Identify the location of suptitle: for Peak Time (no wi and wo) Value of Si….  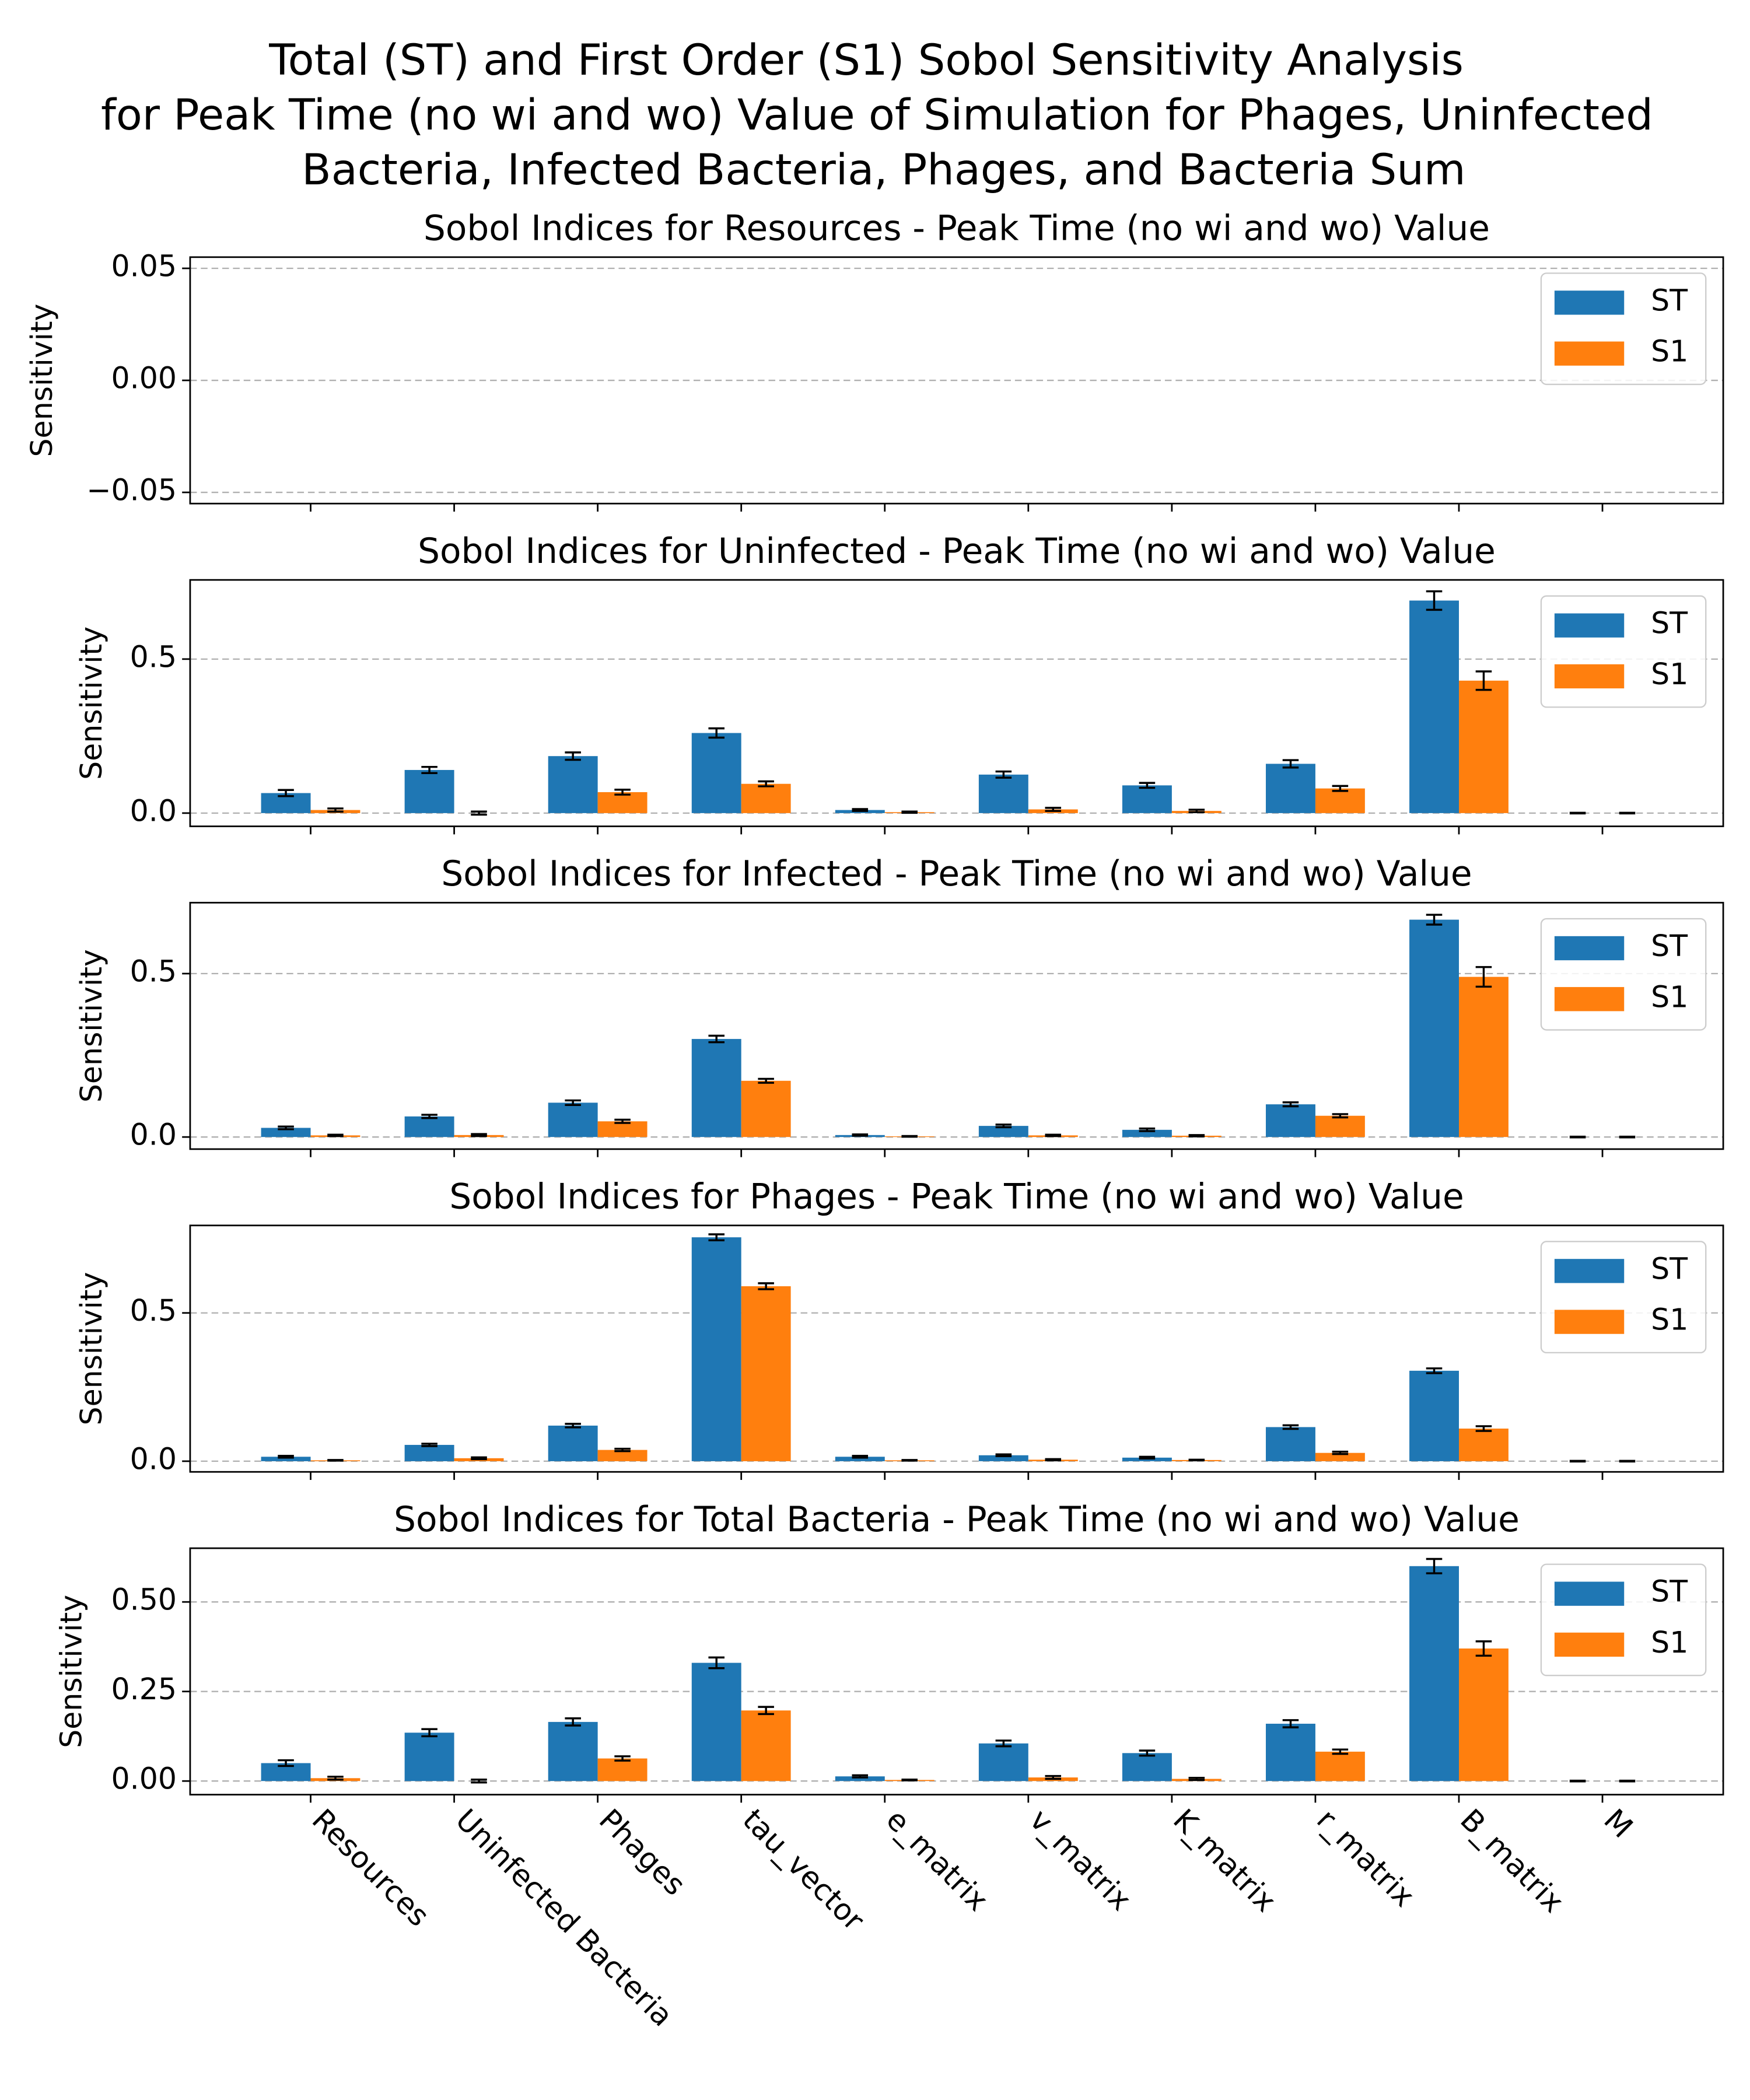
(877, 115).